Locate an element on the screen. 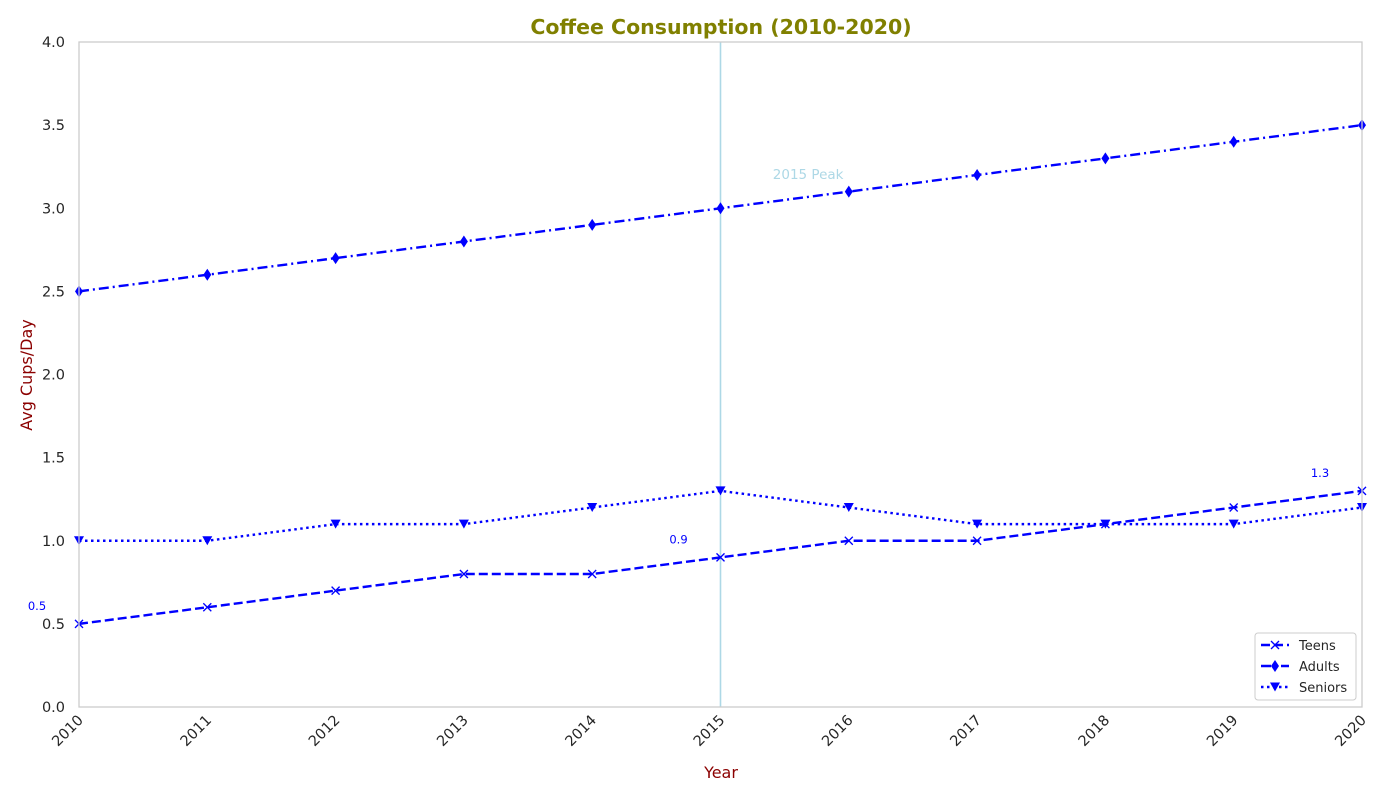 The image size is (1400, 800). legend: Teens Adults Seniors is located at coordinates (1305, 666).